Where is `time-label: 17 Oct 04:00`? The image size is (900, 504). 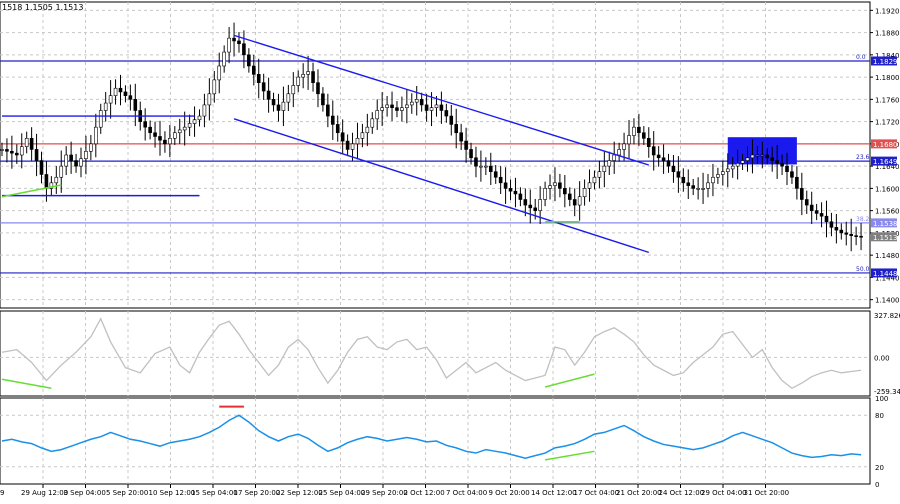 time-label: 17 Oct 04:00 is located at coordinates (597, 493).